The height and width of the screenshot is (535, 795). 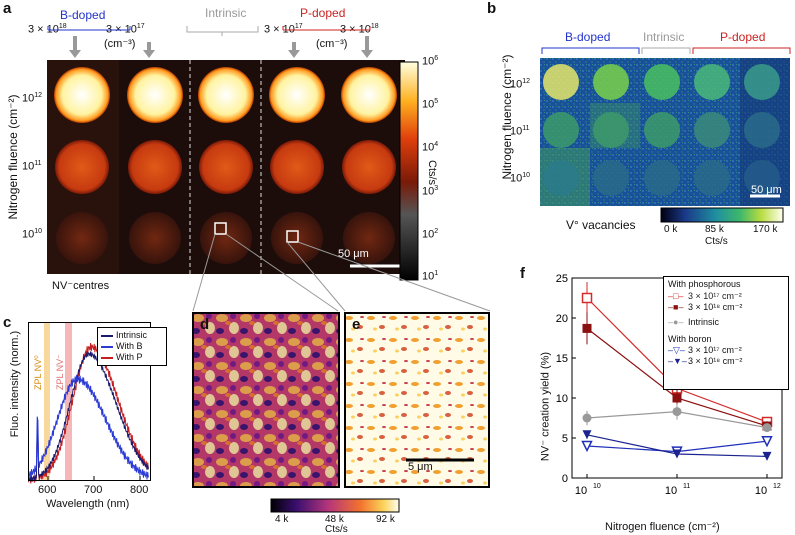 I want to click on a-row-label-2: 1011, so click(x=32, y=166).